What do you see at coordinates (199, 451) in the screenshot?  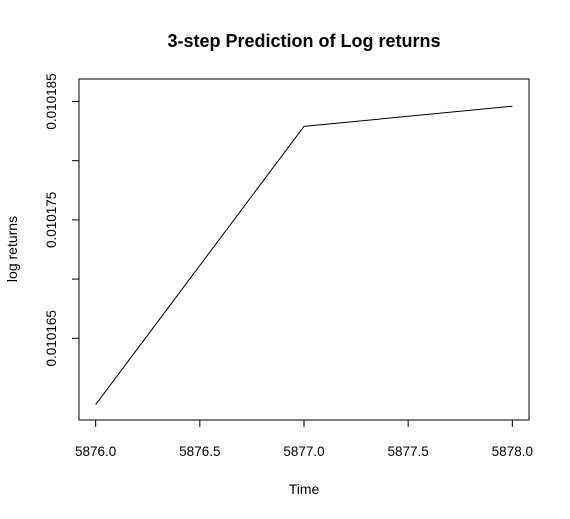 I see `x-tick-label: 5876.5` at bounding box center [199, 451].